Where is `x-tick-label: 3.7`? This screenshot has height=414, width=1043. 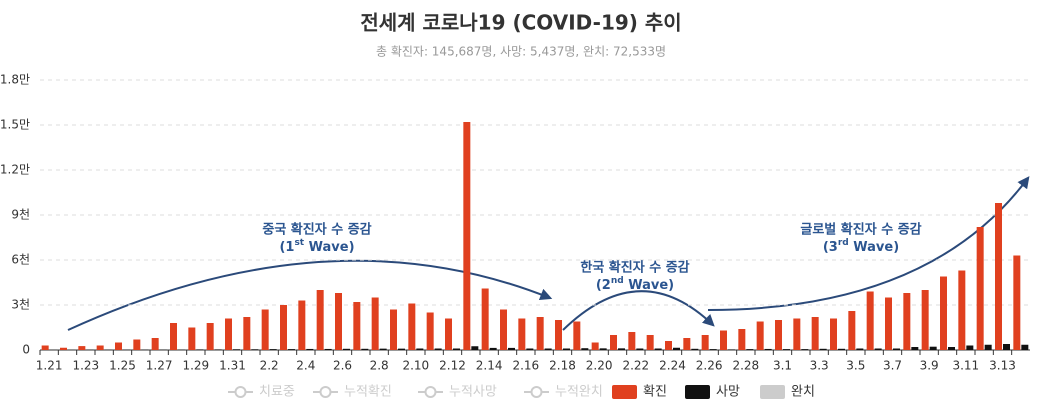
x-tick-label: 3.7 is located at coordinates (892, 366).